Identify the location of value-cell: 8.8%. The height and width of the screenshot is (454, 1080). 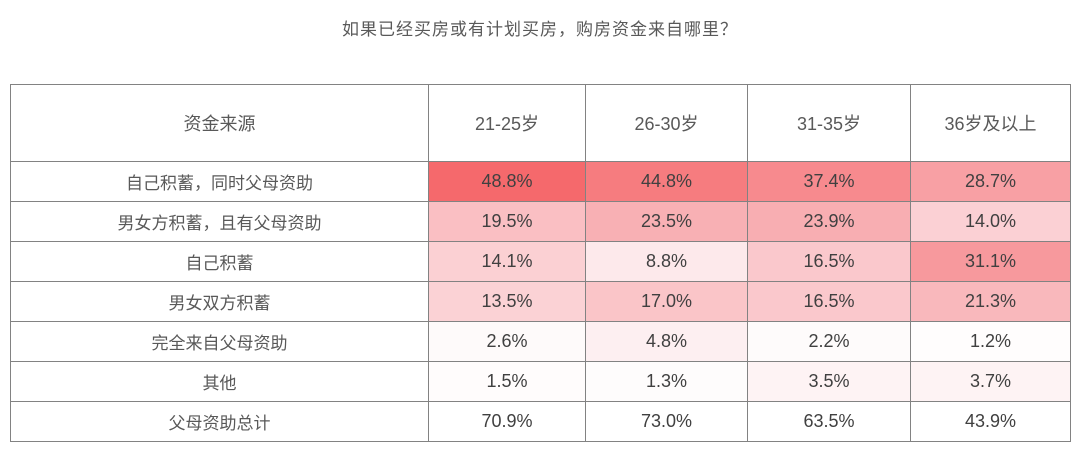
(666, 261).